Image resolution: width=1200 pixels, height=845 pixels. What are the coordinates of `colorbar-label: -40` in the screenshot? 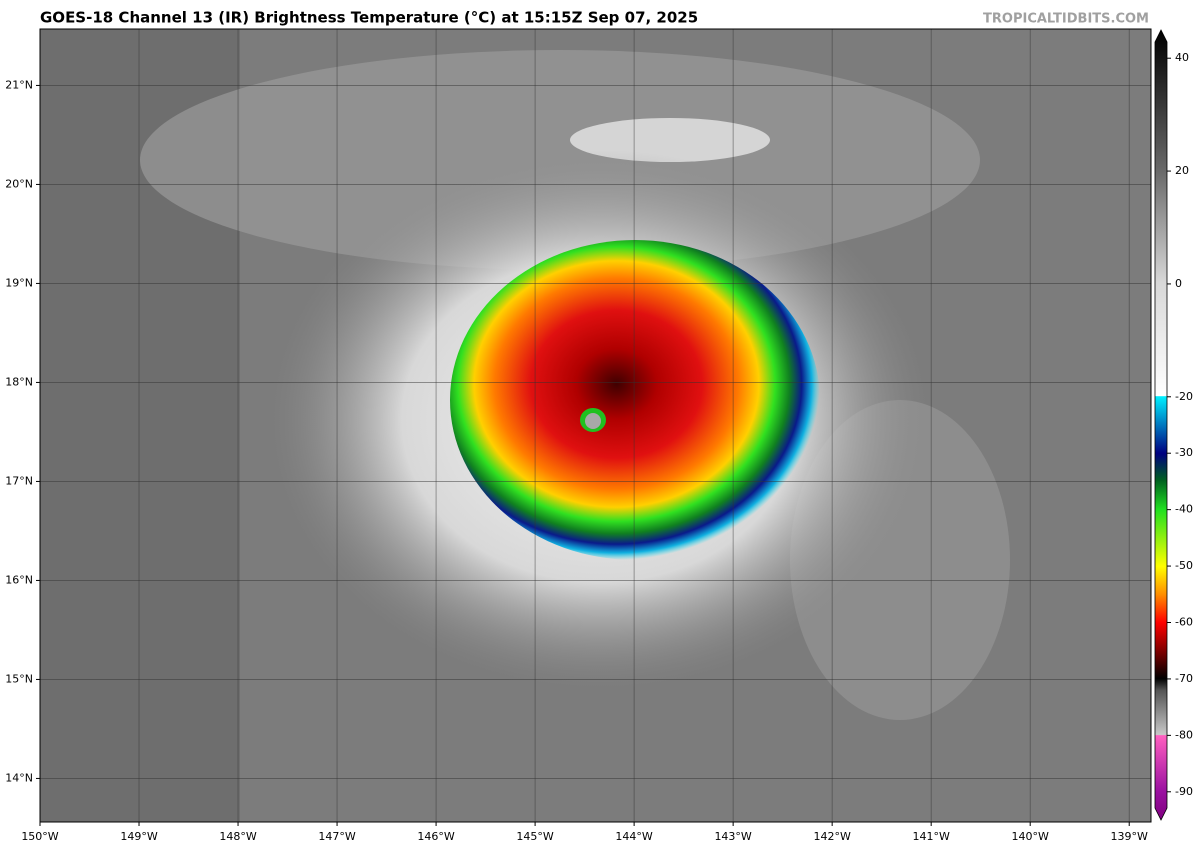 It's located at (1184, 509).